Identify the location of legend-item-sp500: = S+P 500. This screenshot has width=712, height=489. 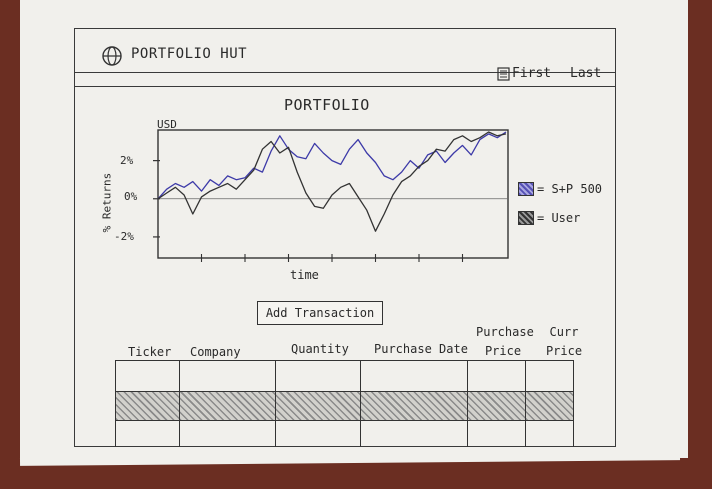
(560, 189).